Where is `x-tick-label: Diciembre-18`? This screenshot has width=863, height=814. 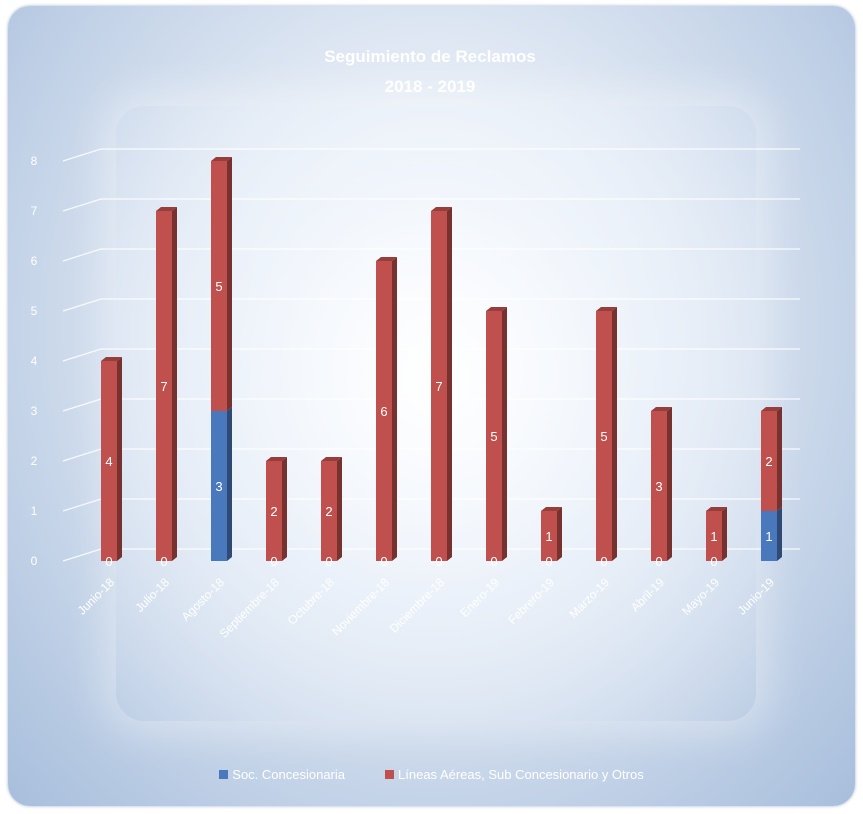 x-tick-label: Diciembre-18 is located at coordinates (417, 605).